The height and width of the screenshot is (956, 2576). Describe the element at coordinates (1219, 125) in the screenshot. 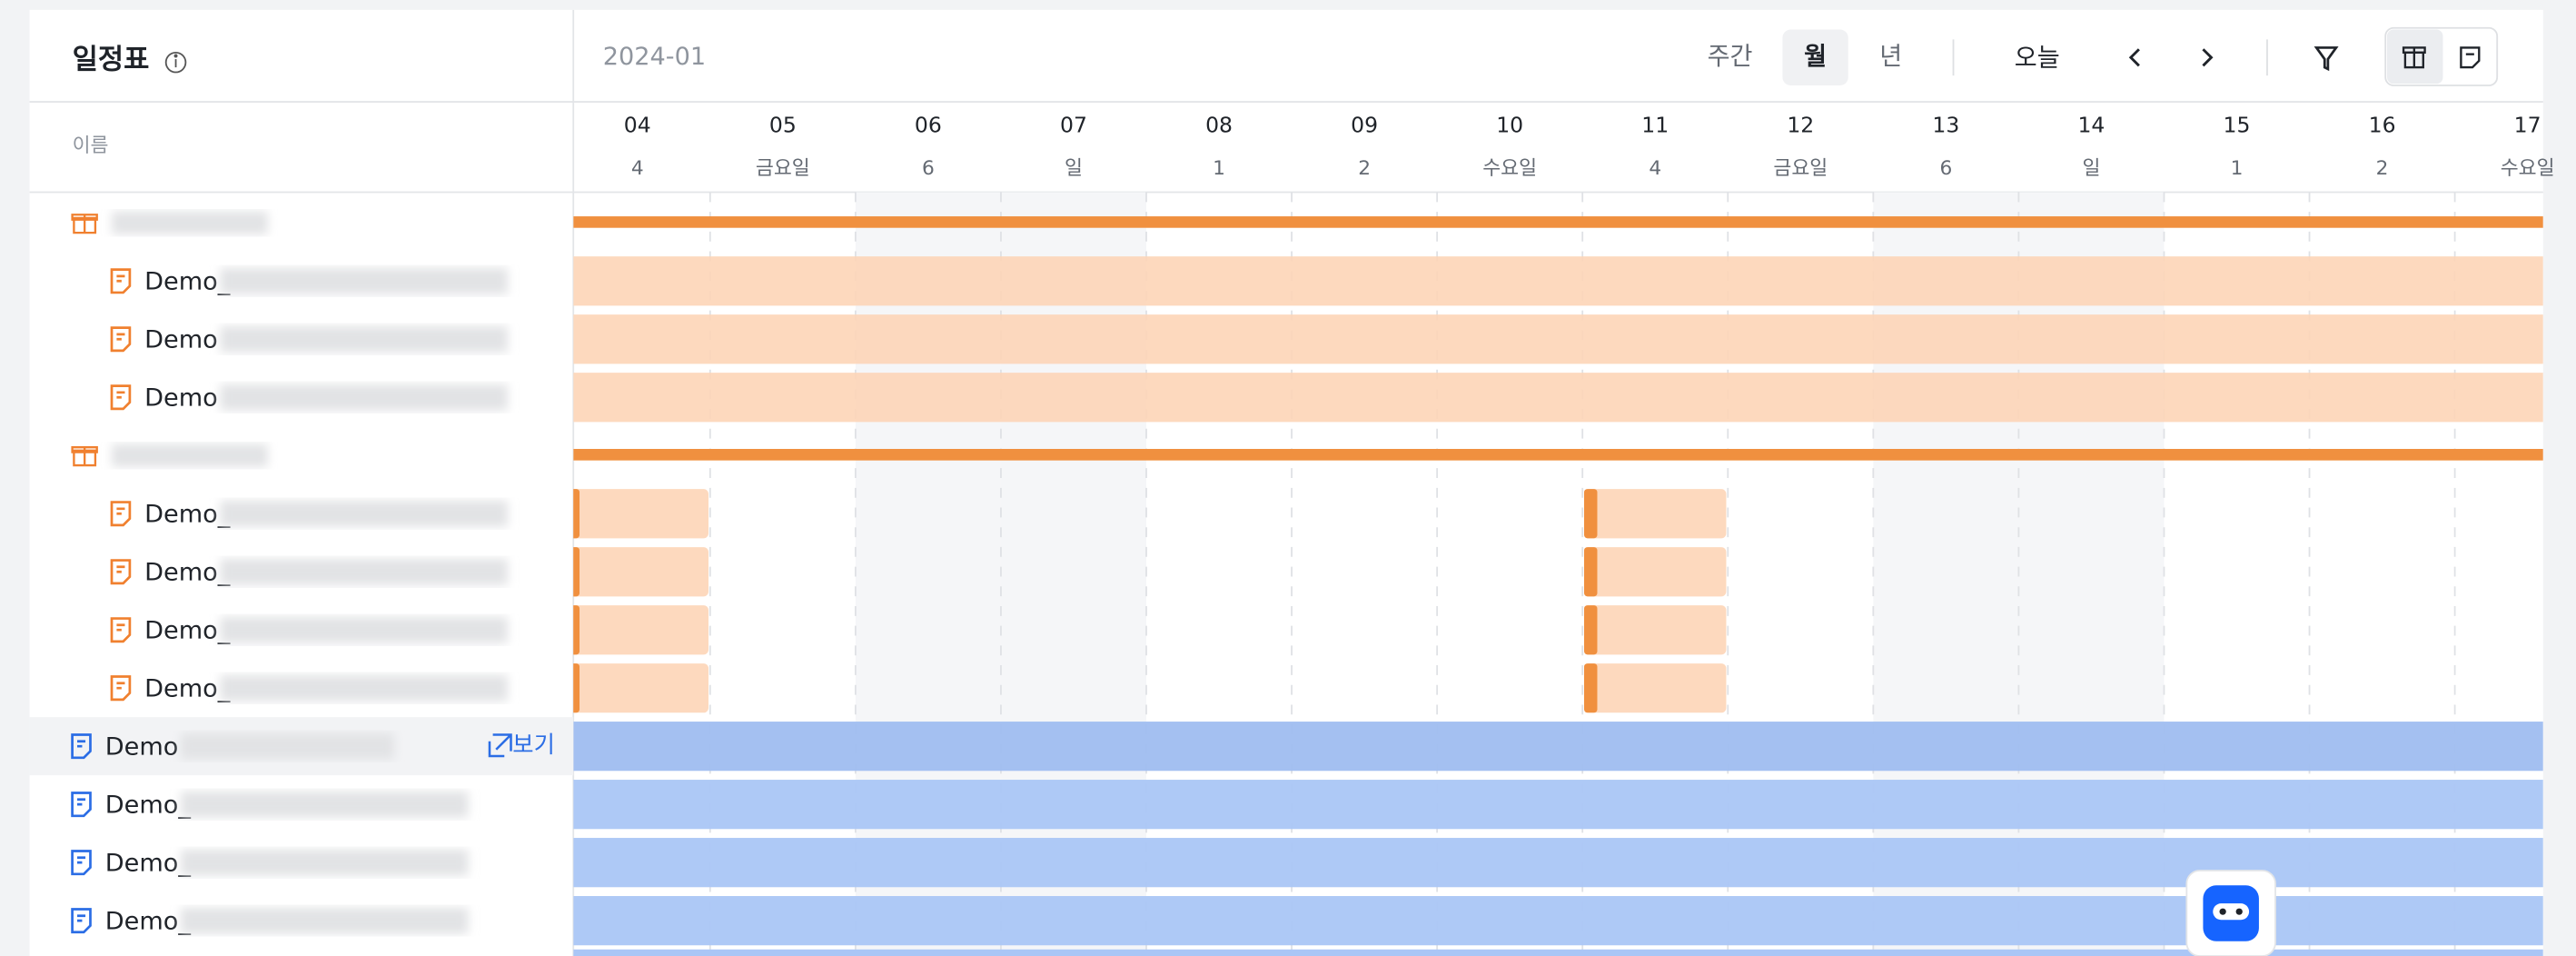

I see `date-label: 08` at that location.